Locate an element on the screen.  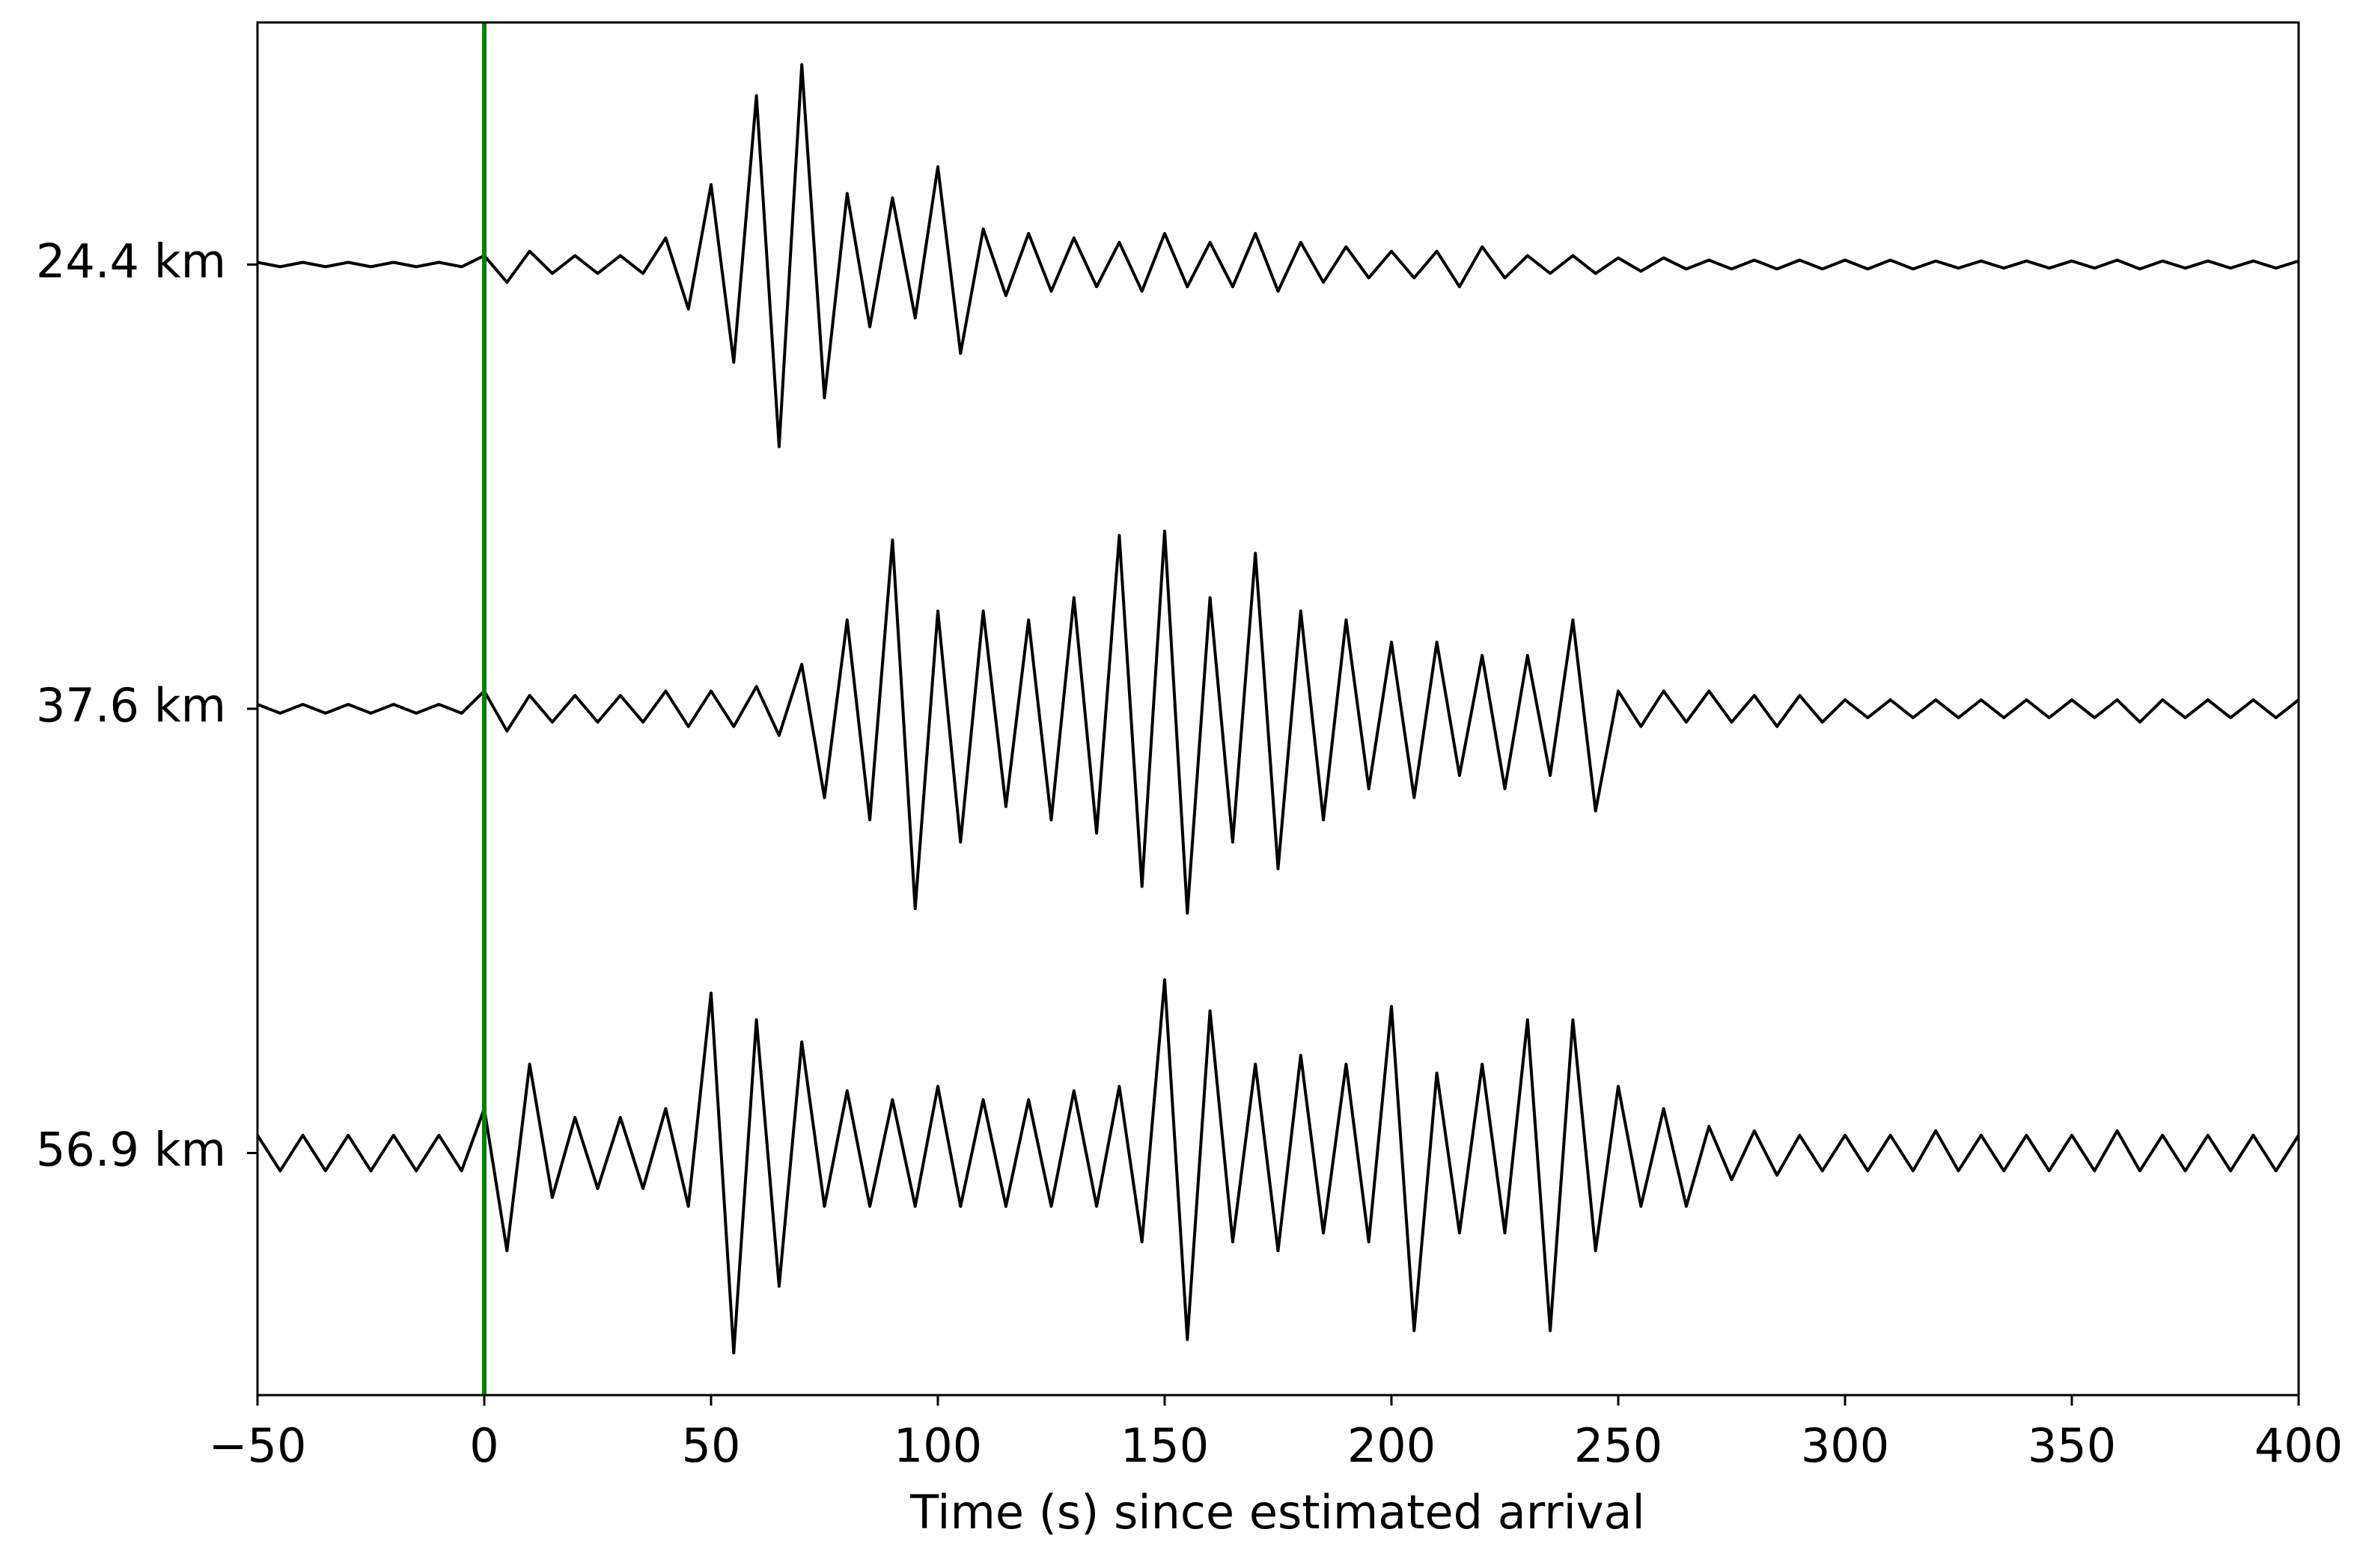
y-tick-label: 56.9 km is located at coordinates (131, 1150).